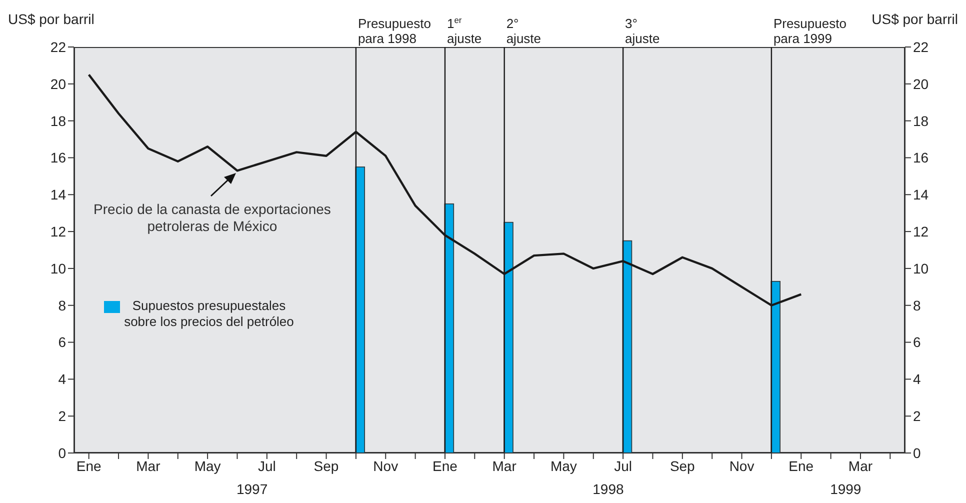 This screenshot has height=503, width=966. Describe the element at coordinates (58, 268) in the screenshot. I see `y-tick-label: 10` at that location.